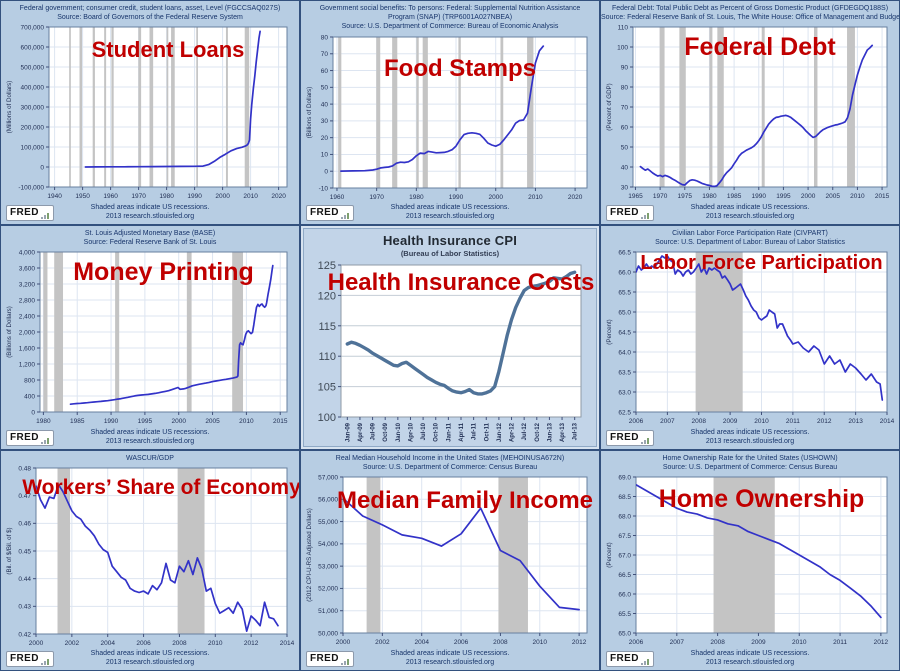 The width and height of the screenshot is (900, 671). I want to click on svg-text: 400, so click(29, 397).